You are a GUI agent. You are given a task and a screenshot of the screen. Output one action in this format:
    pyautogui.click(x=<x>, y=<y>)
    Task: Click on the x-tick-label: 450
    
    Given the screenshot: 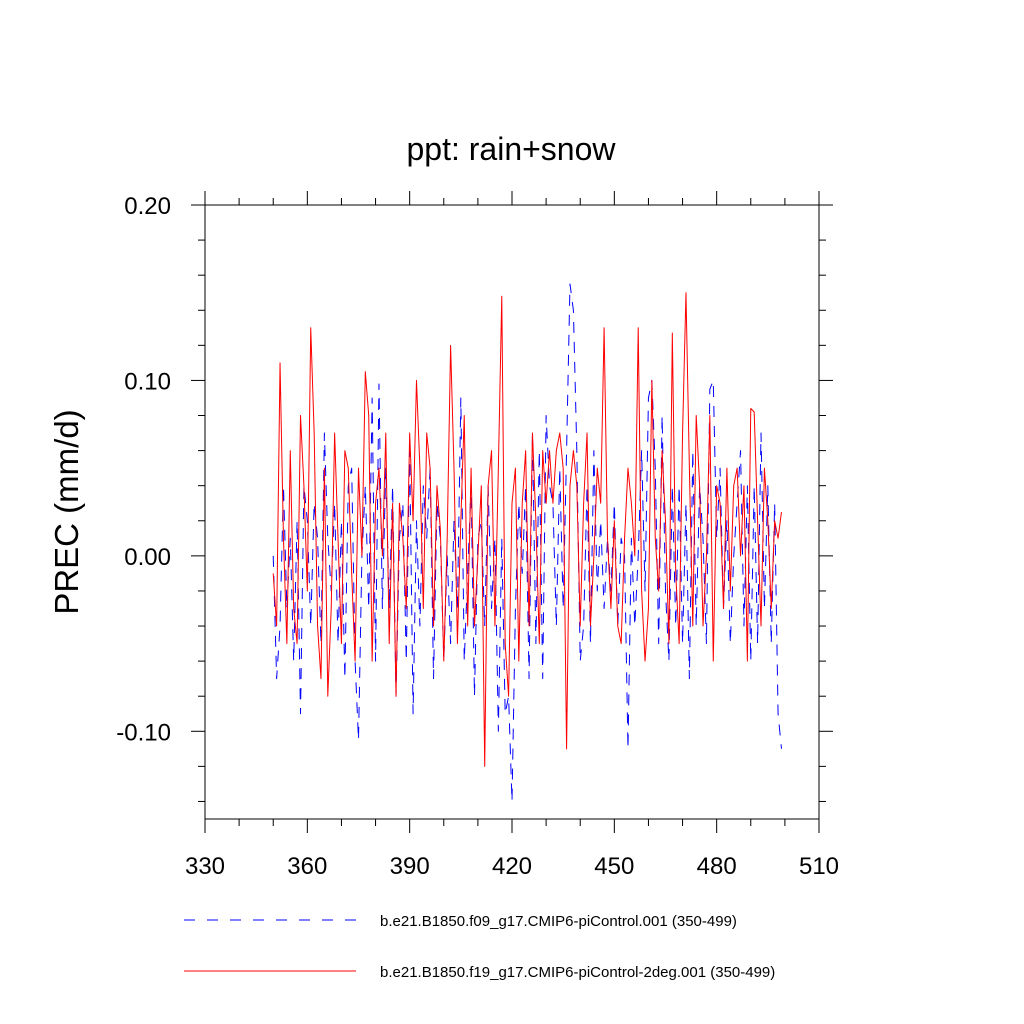 What is the action you would take?
    pyautogui.click(x=614, y=866)
    